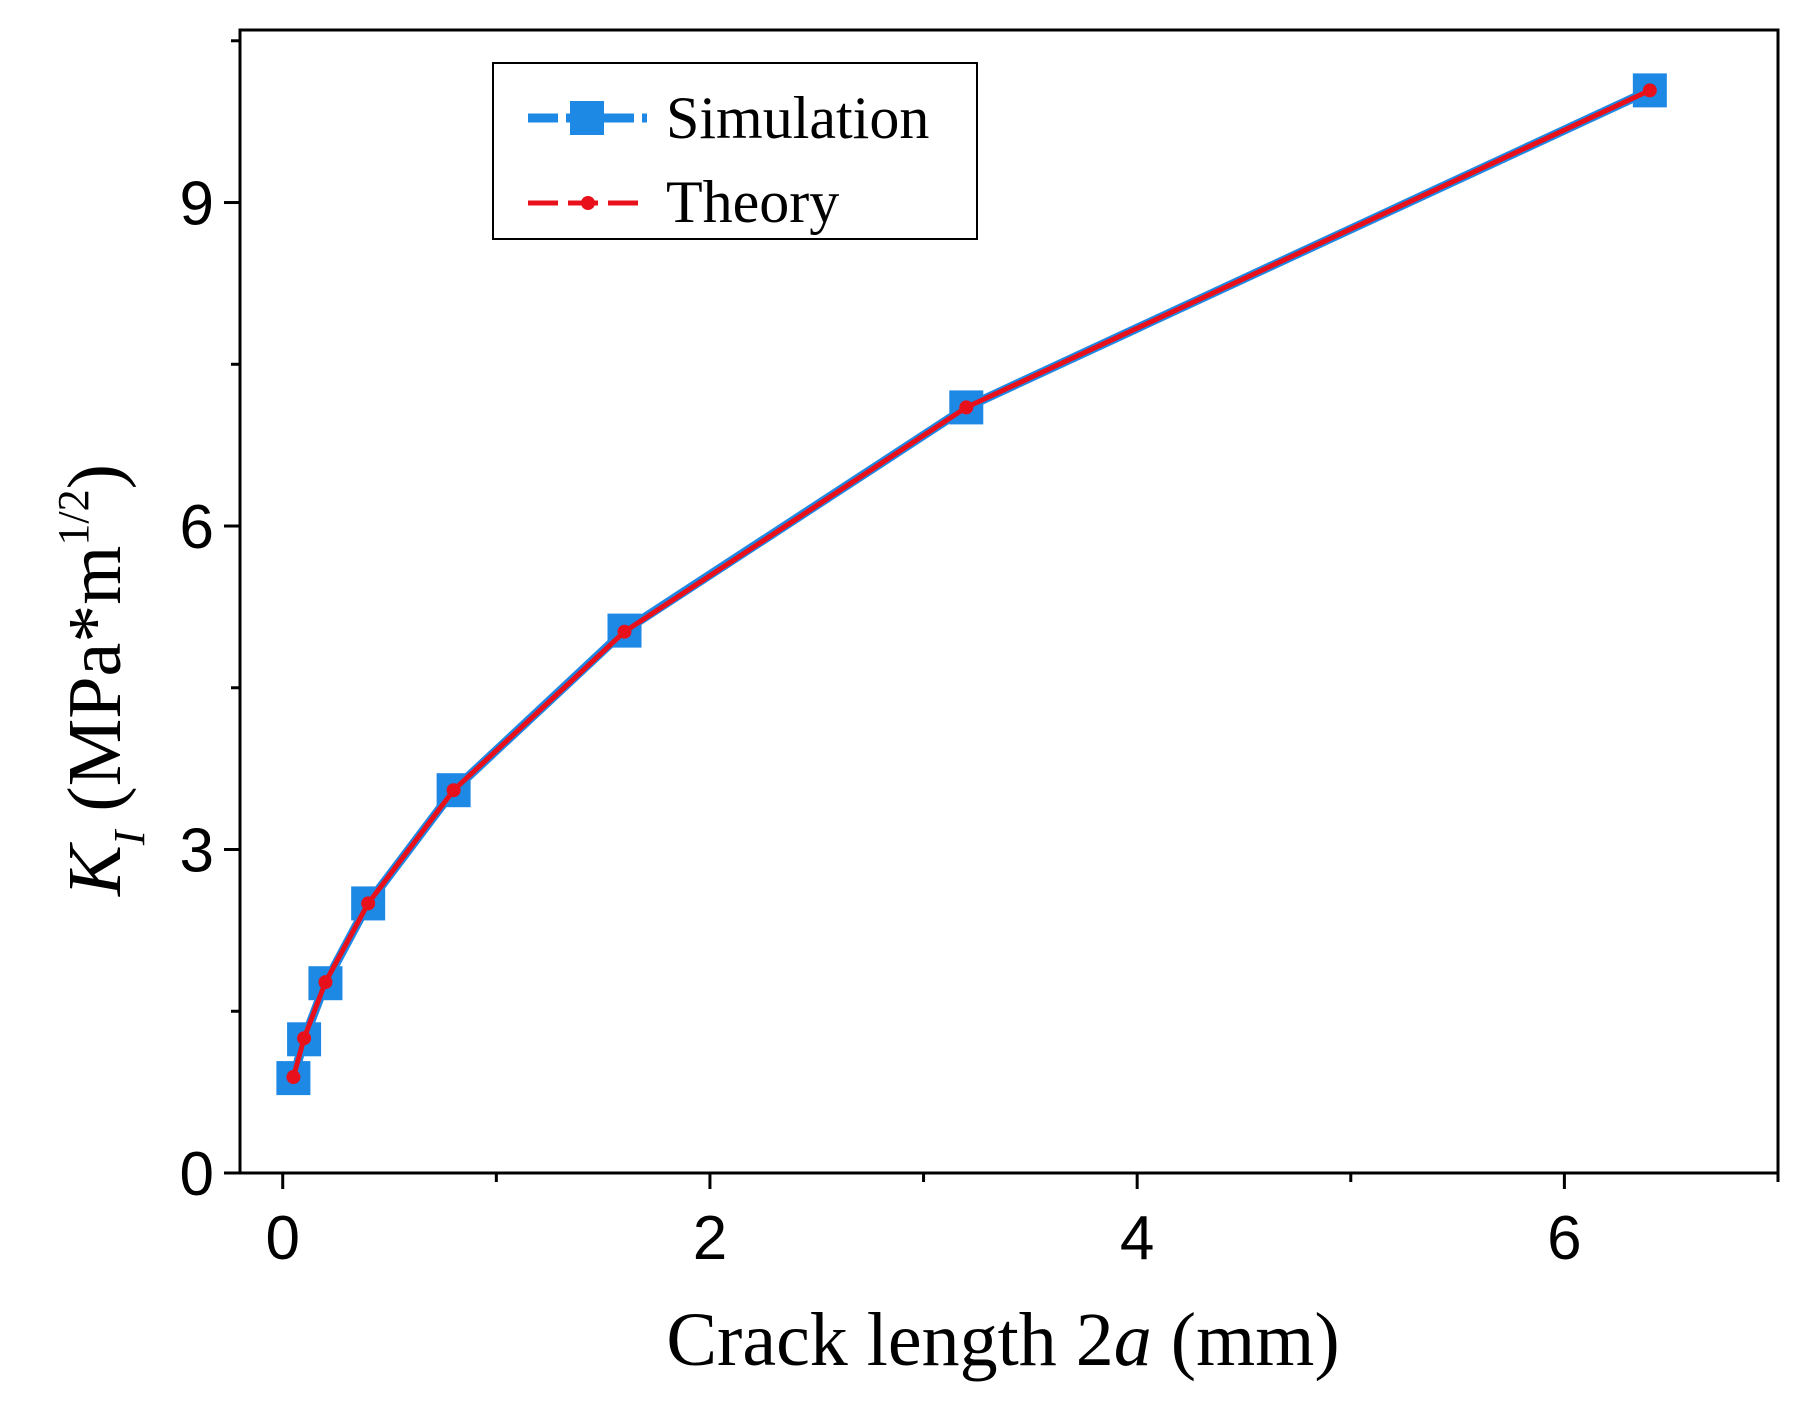 Image resolution: width=1812 pixels, height=1401 pixels. I want to click on x-axis-title-unit: (mm), so click(1246, 1340).